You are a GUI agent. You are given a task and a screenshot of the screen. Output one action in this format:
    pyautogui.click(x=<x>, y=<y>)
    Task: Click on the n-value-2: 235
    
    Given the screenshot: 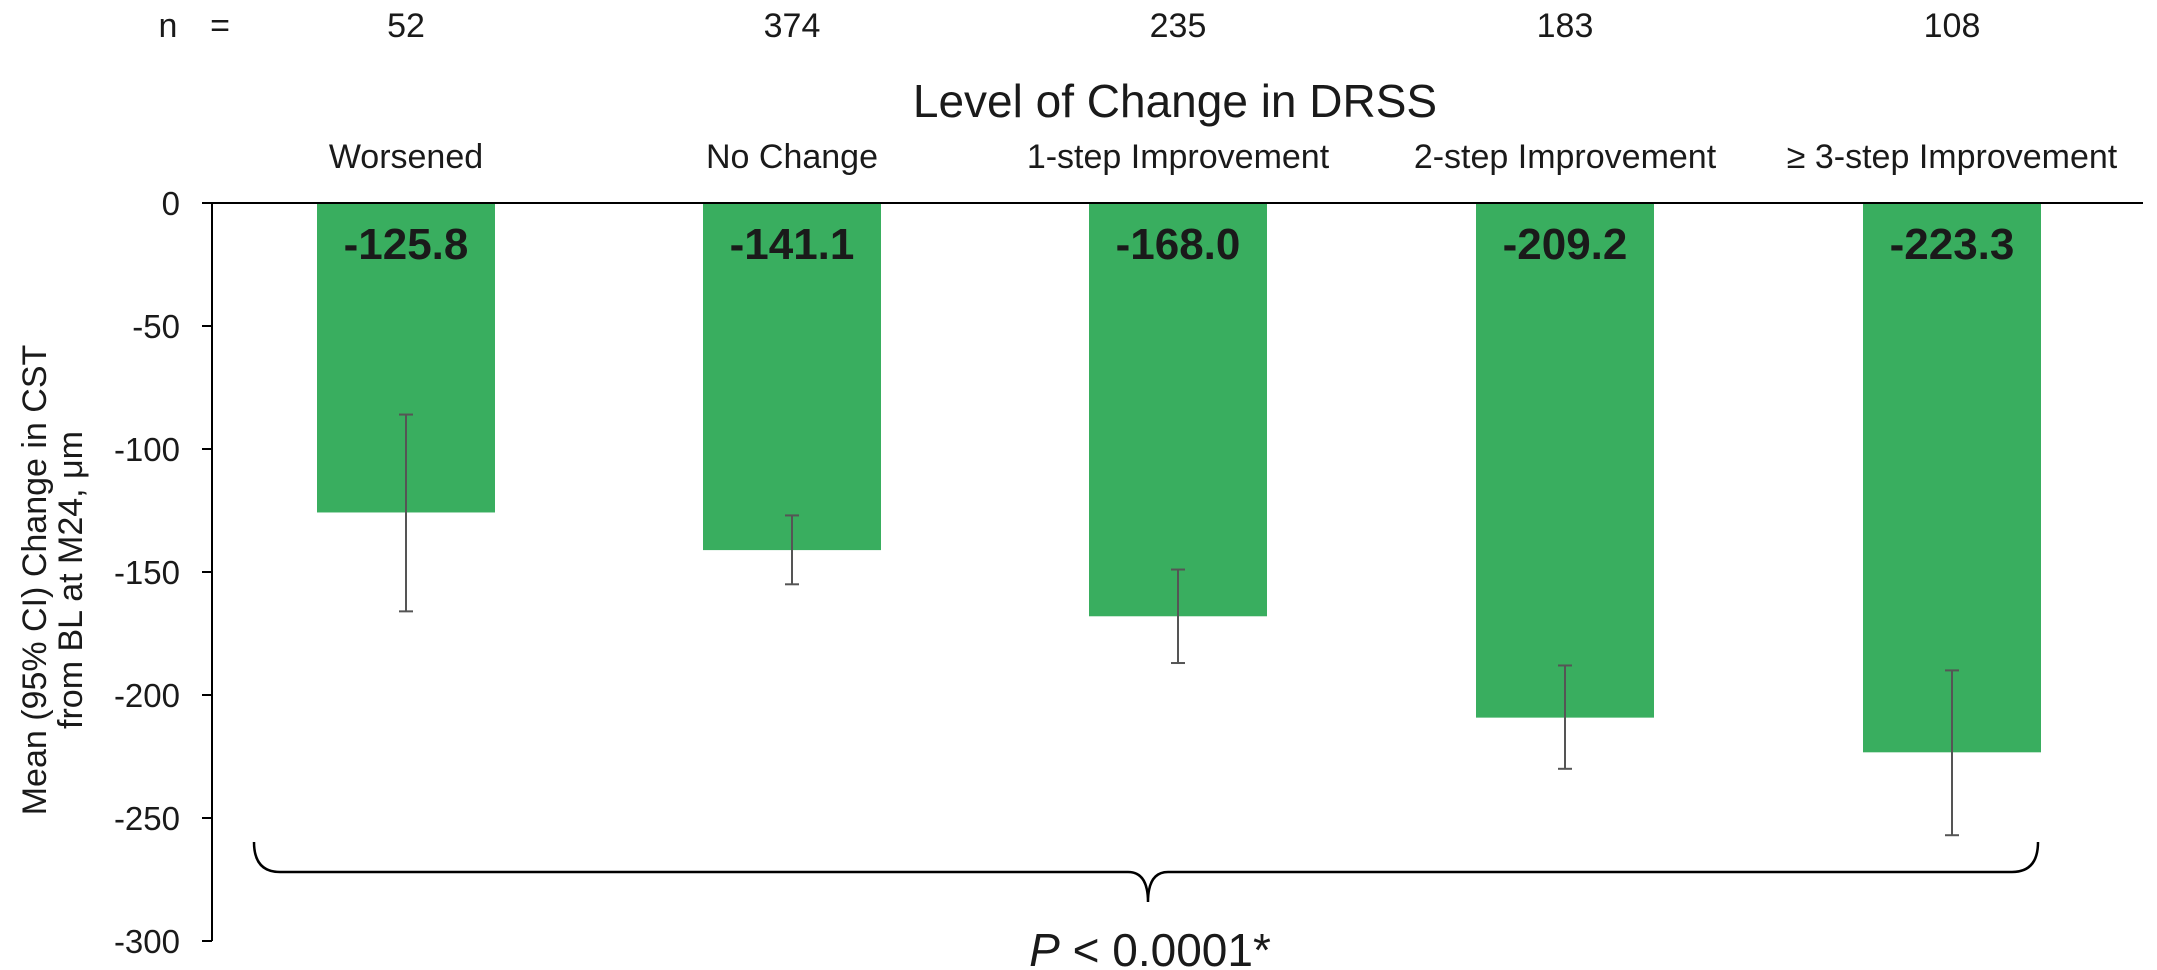 What is the action you would take?
    pyautogui.click(x=1178, y=26)
    